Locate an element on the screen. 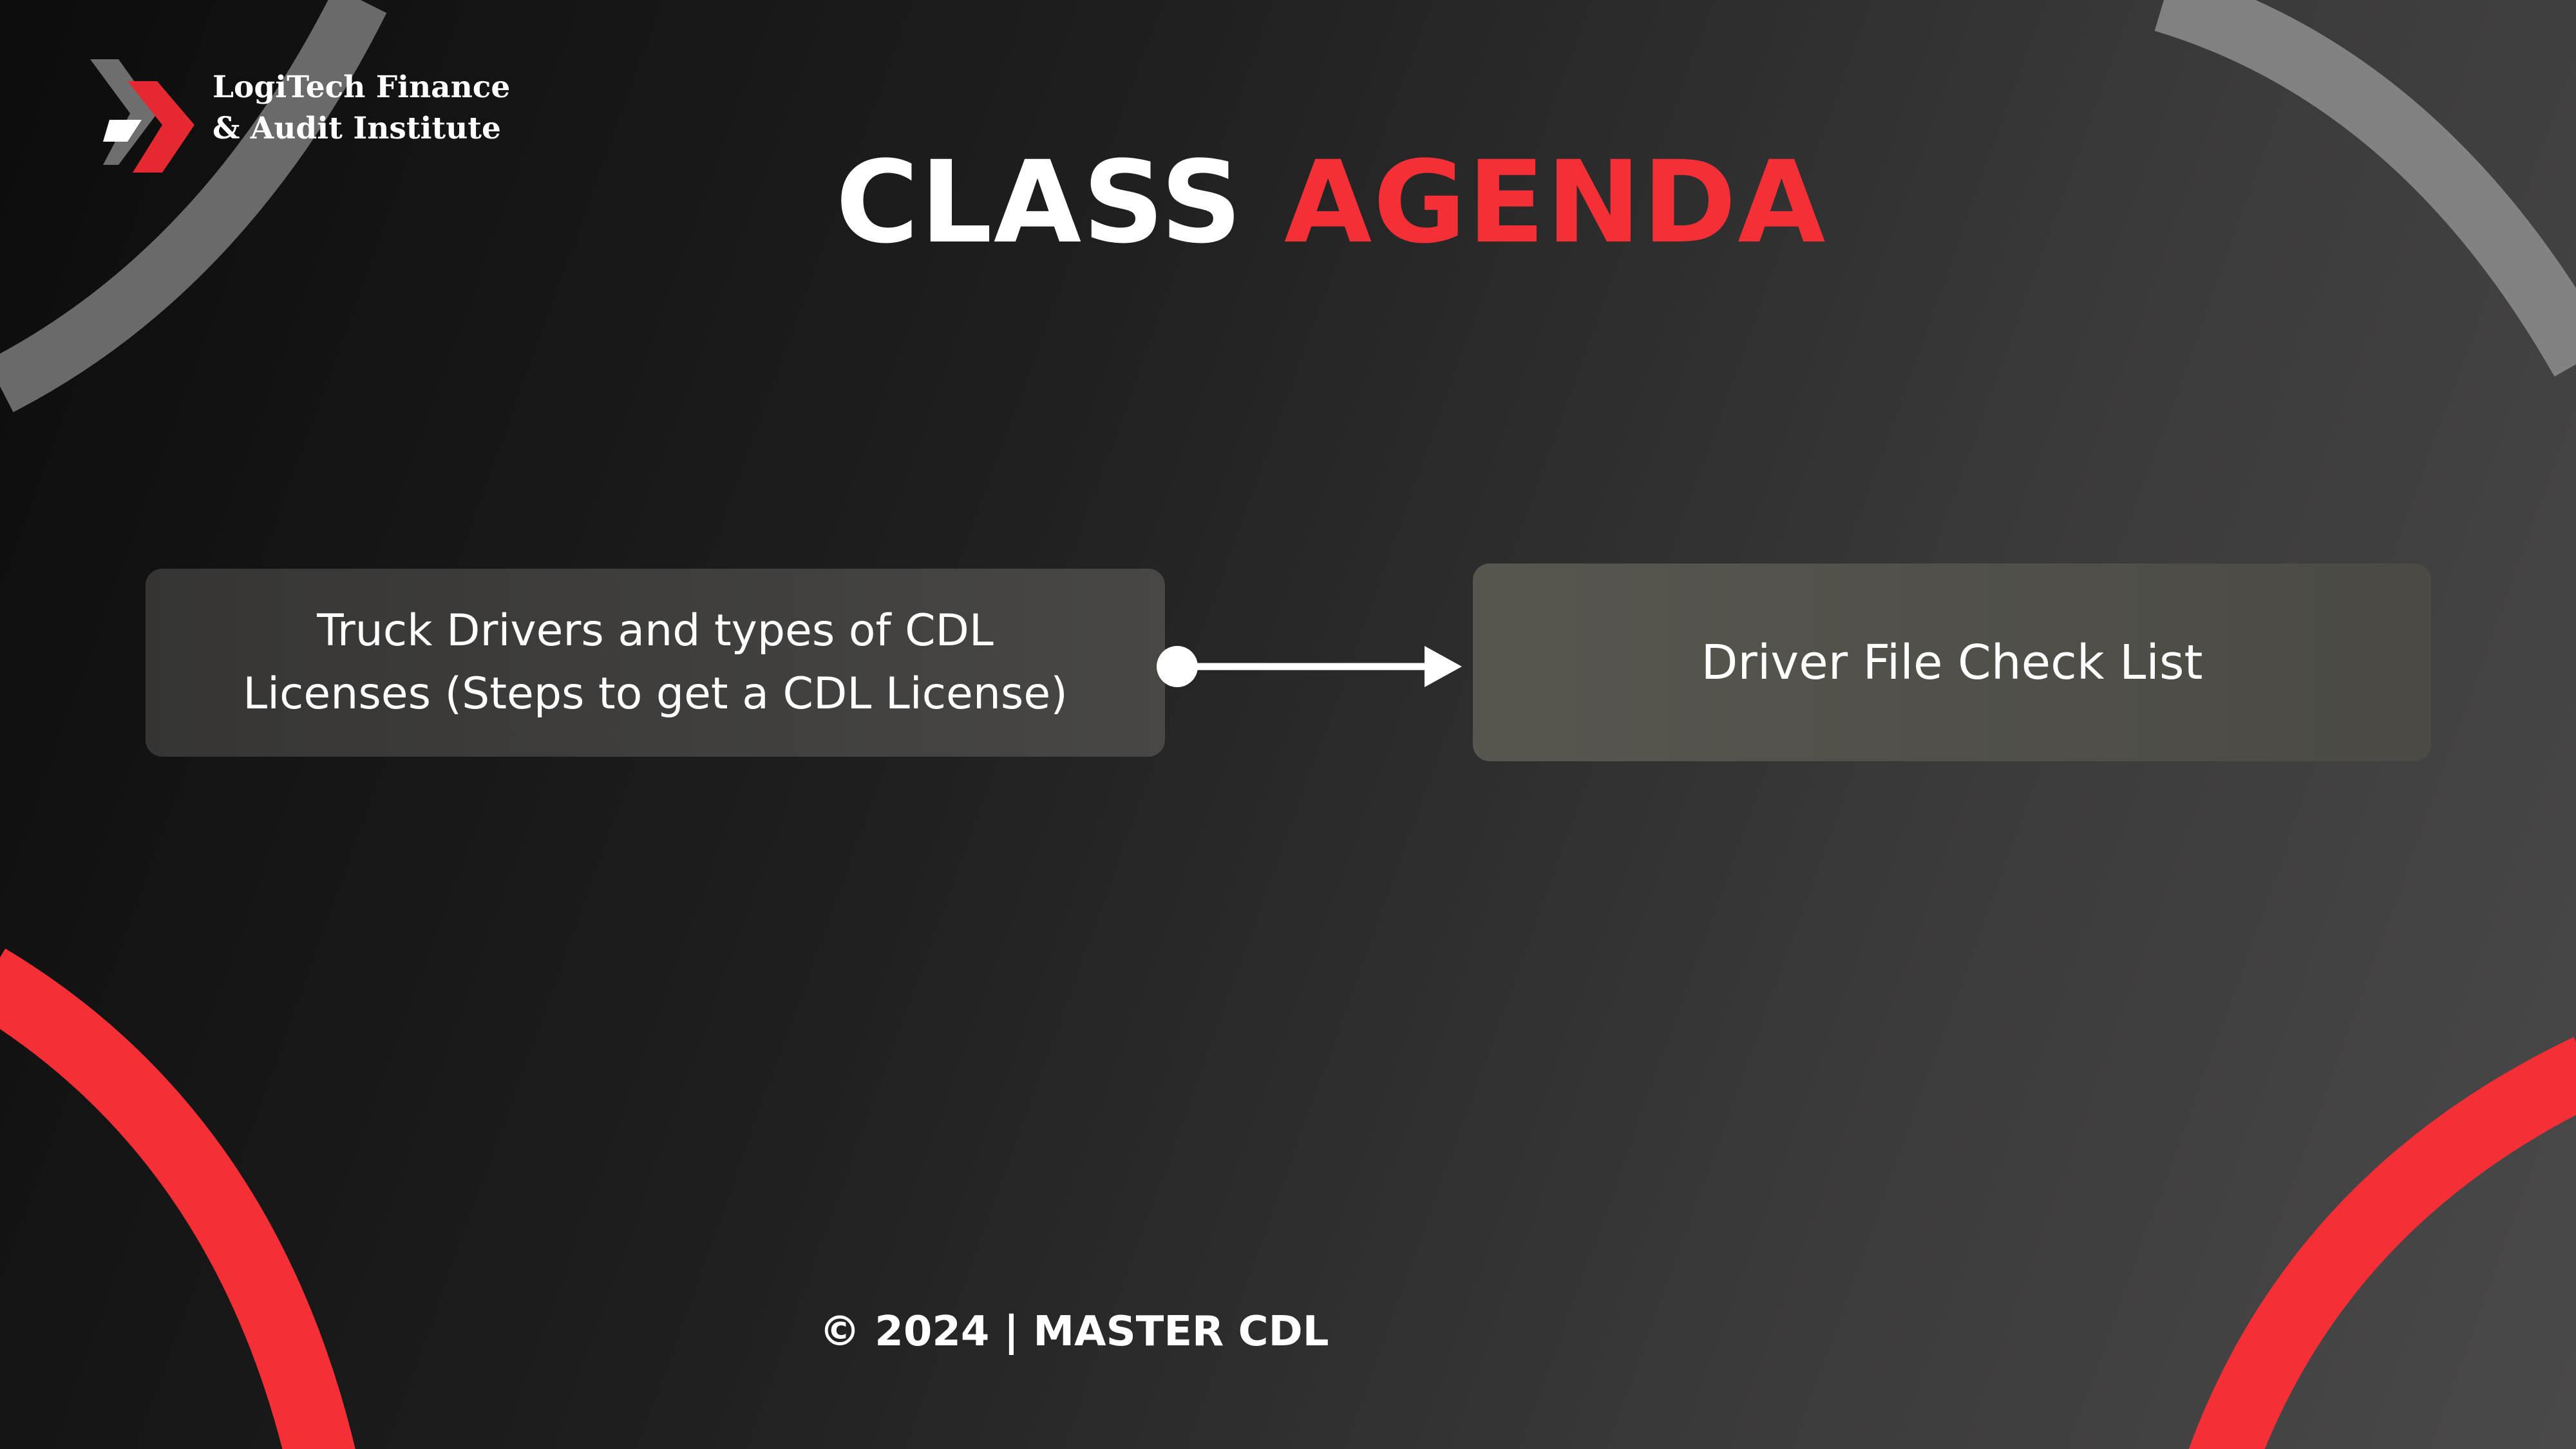 This screenshot has width=2576, height=1449. page-title: CLASS AGENDA is located at coordinates (1288, 203).